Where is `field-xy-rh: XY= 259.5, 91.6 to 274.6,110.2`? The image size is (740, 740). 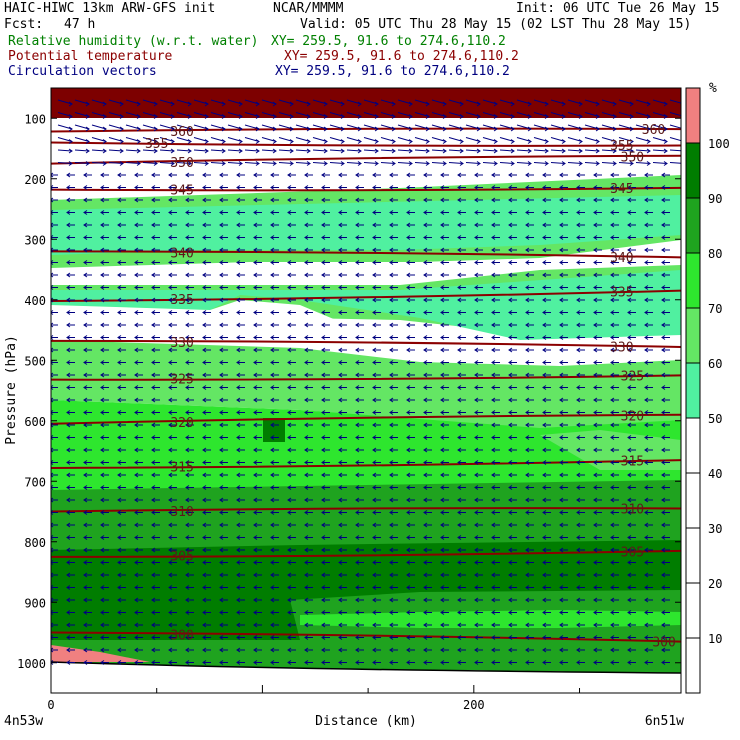 field-xy-rh: XY= 259.5, 91.6 to 274.6,110.2 is located at coordinates (388, 41).